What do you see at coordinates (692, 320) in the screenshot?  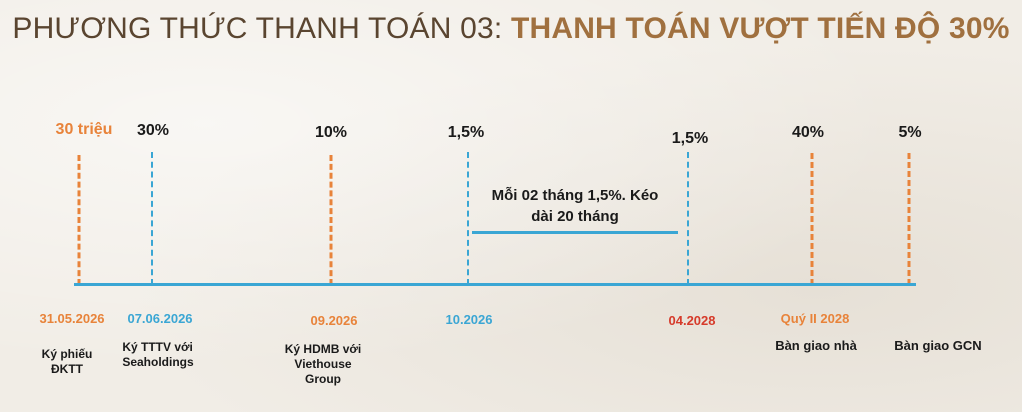 I see `milestone-date-installment-end: 04.2028` at bounding box center [692, 320].